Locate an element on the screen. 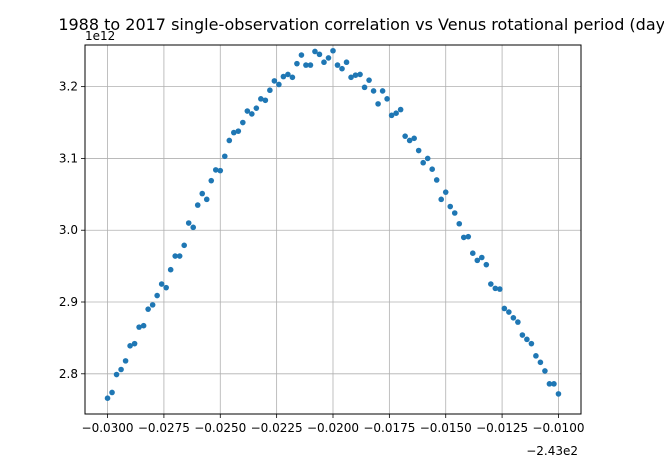 The width and height of the screenshot is (664, 468). x-tick-label: −0.0300 is located at coordinates (108, 428).